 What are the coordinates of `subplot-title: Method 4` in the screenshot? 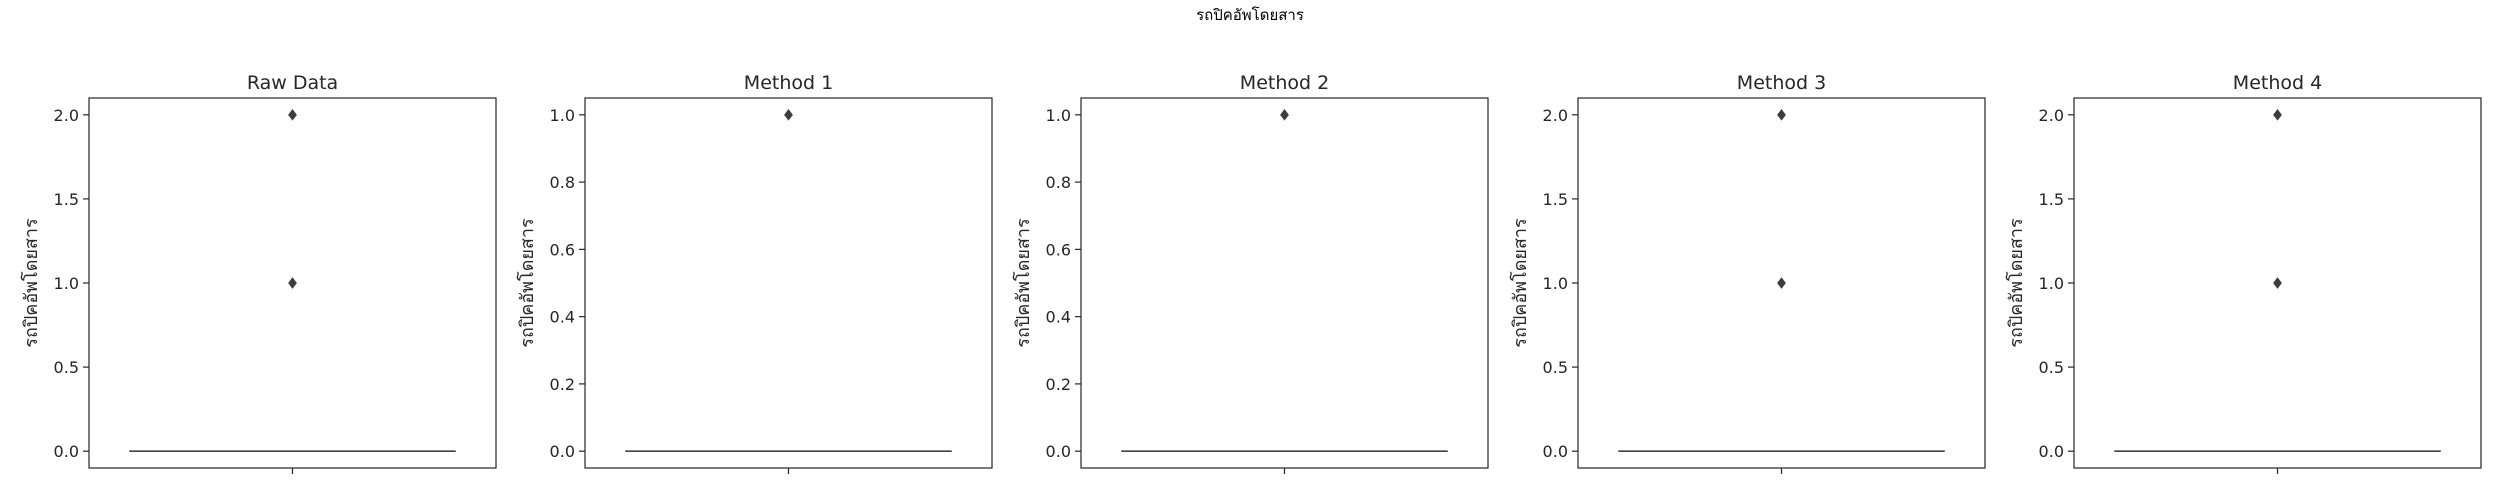 It's located at (2277, 83).